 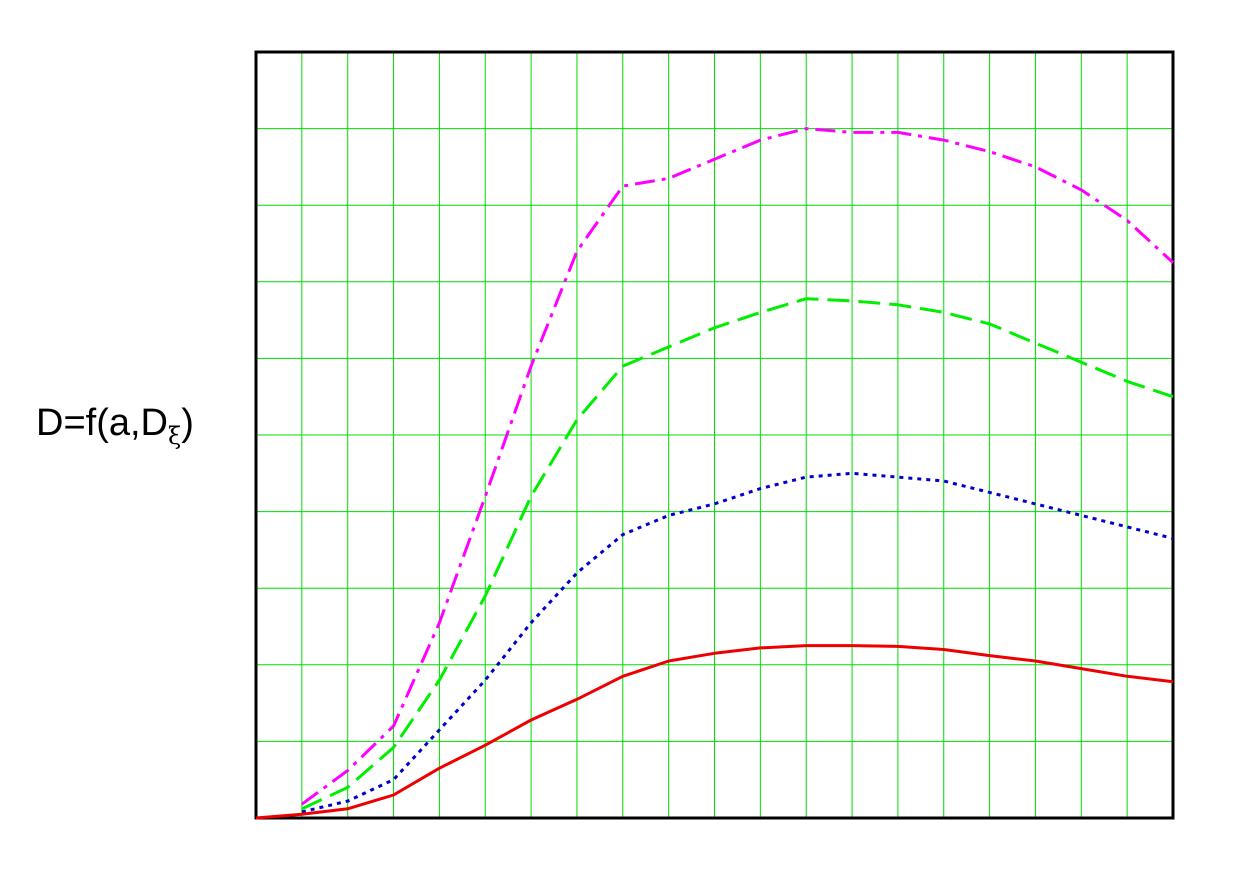 What do you see at coordinates (102, 423) in the screenshot?
I see `y-axis-label-main: D=f(a,D` at bounding box center [102, 423].